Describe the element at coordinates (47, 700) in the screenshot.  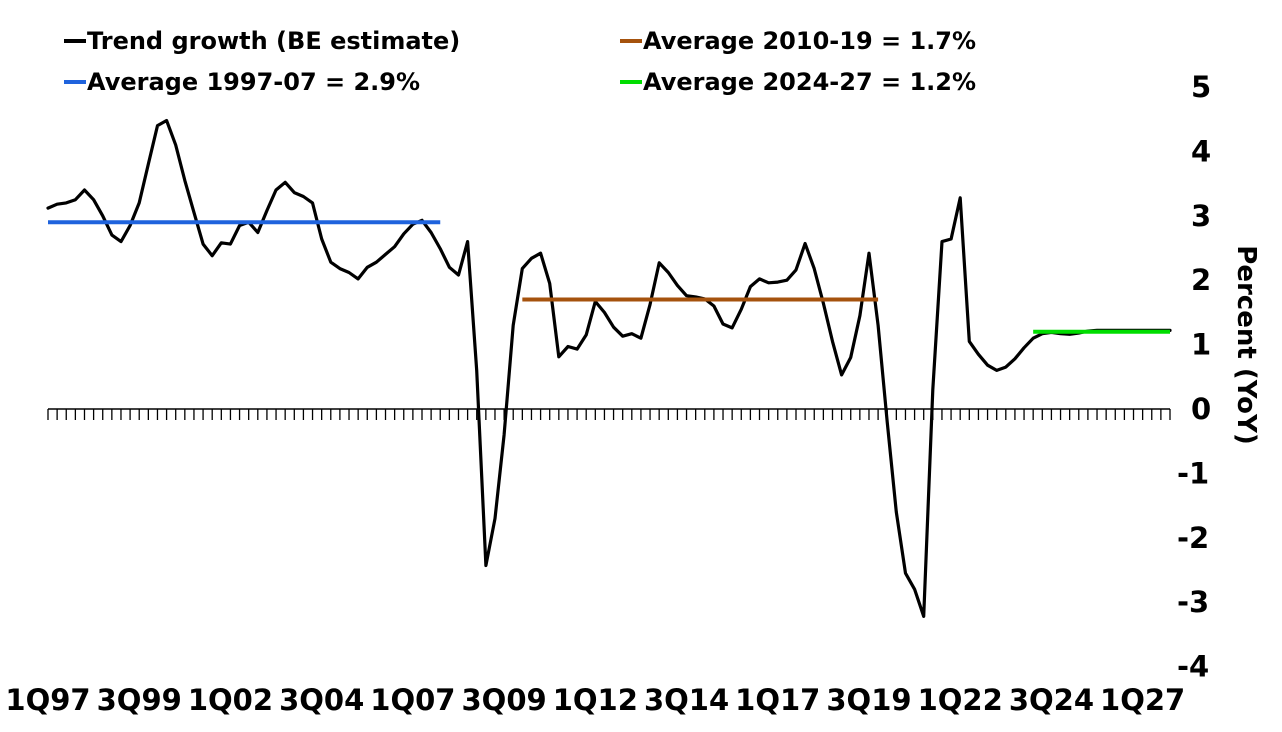
I see `x-axis-tick-label: 1Q97` at that location.